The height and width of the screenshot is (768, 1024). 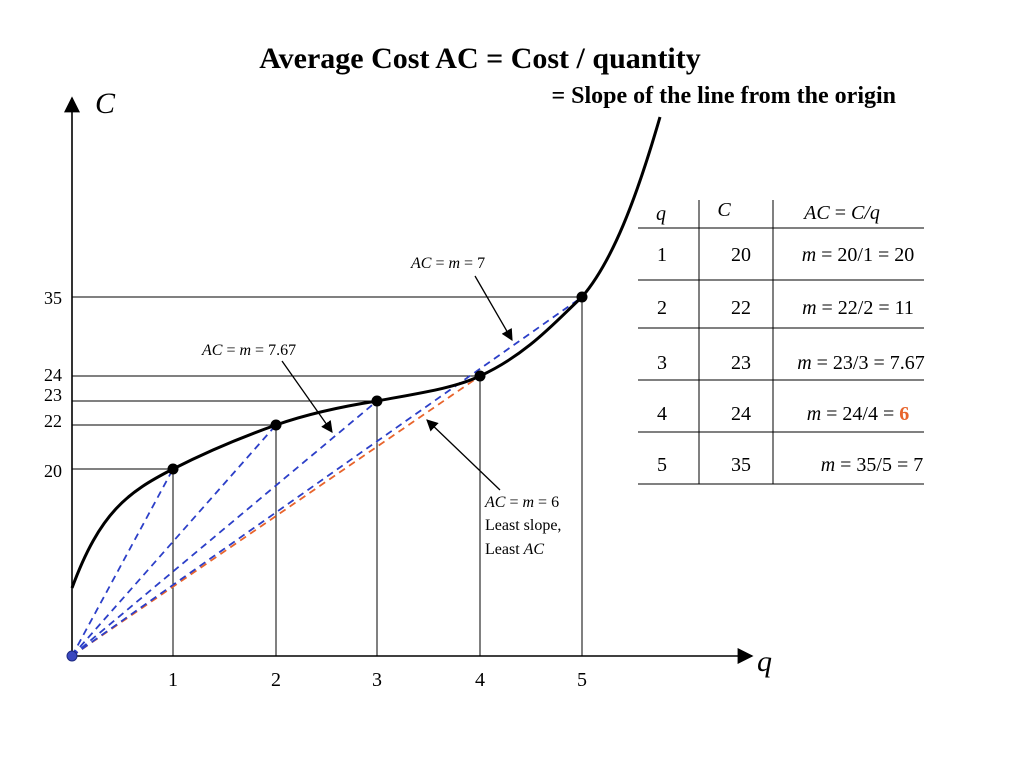 I want to click on ray-q4, so click(x=276, y=516).